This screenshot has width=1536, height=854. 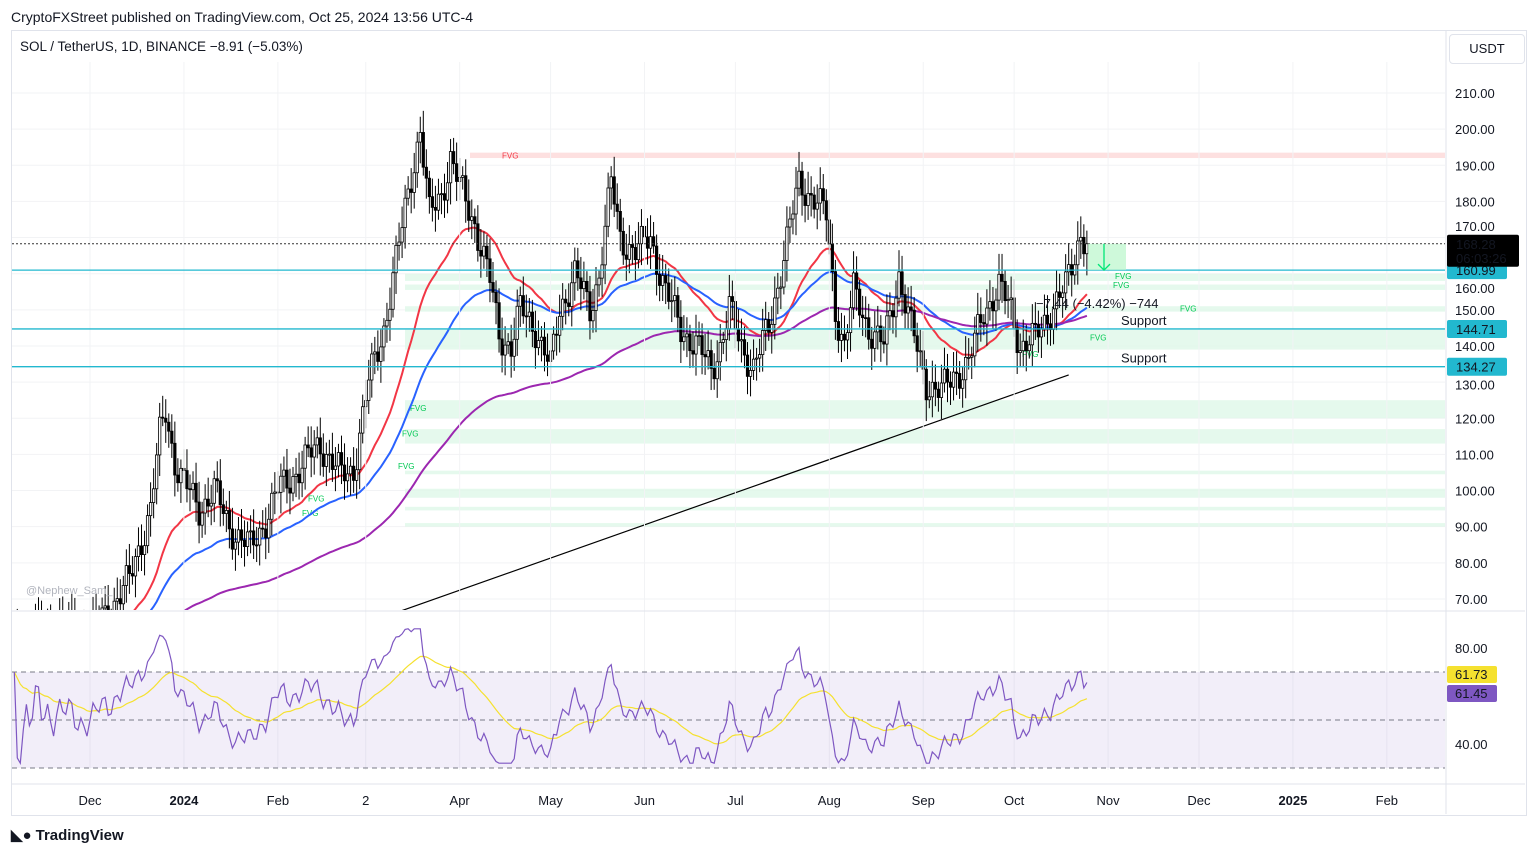 I want to click on y-tick-label: 150.00, so click(x=1475, y=310).